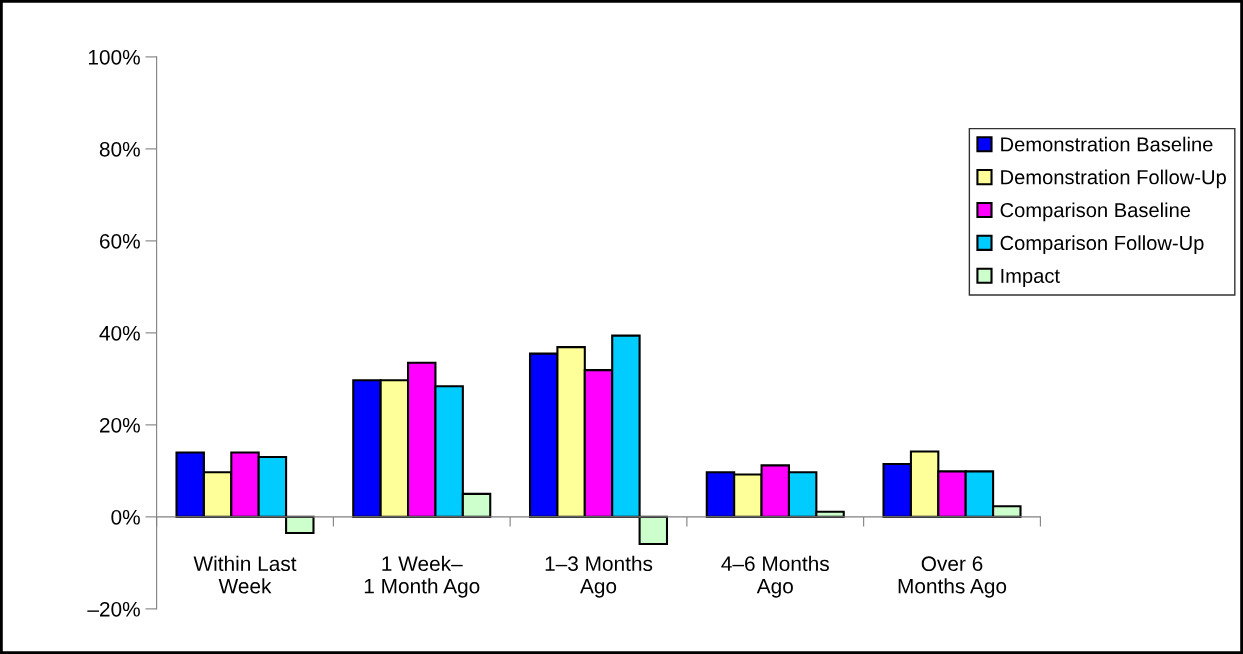 The height and width of the screenshot is (654, 1243). What do you see at coordinates (1113, 179) in the screenshot?
I see `legend-label: Demonstration Follow-Up` at bounding box center [1113, 179].